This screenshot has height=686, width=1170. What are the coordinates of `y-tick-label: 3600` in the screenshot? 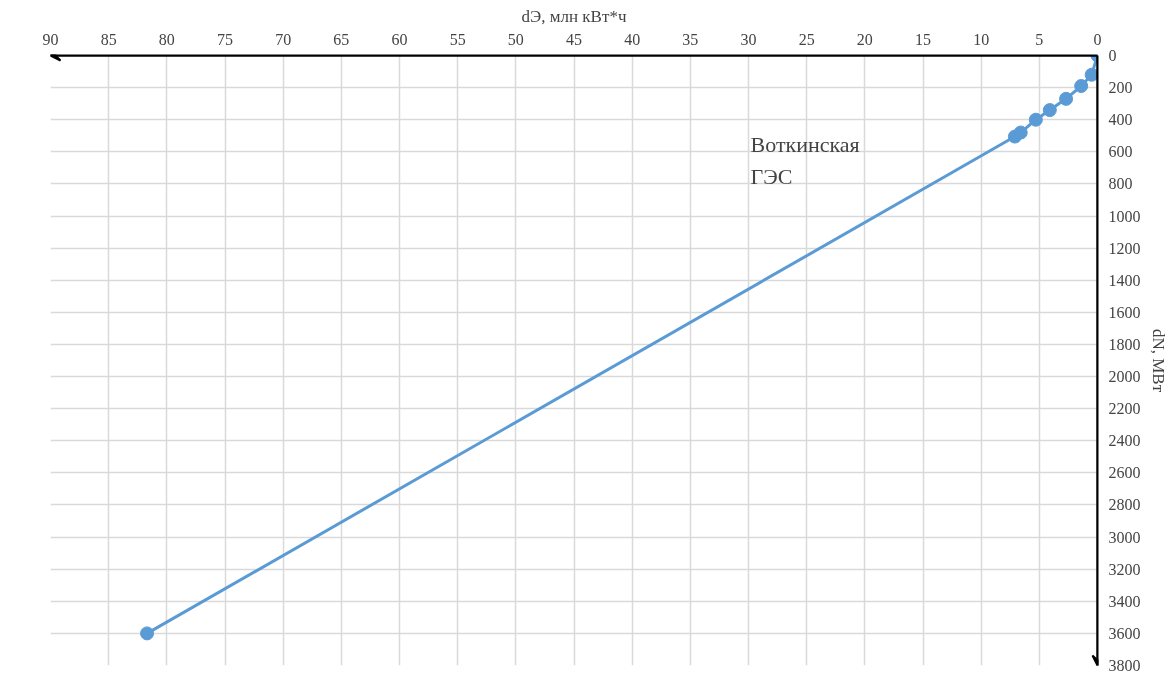 It's located at (1124, 633).